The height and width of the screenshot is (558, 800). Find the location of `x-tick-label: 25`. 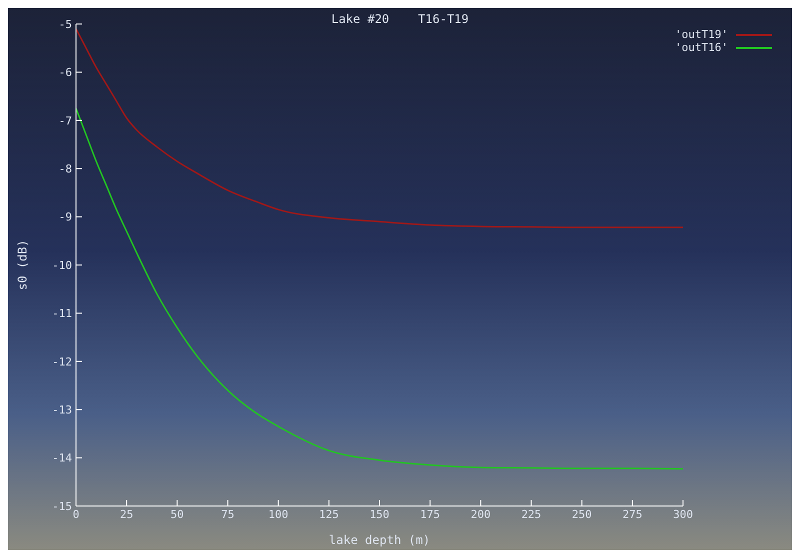

x-tick-label: 25 is located at coordinates (127, 514).